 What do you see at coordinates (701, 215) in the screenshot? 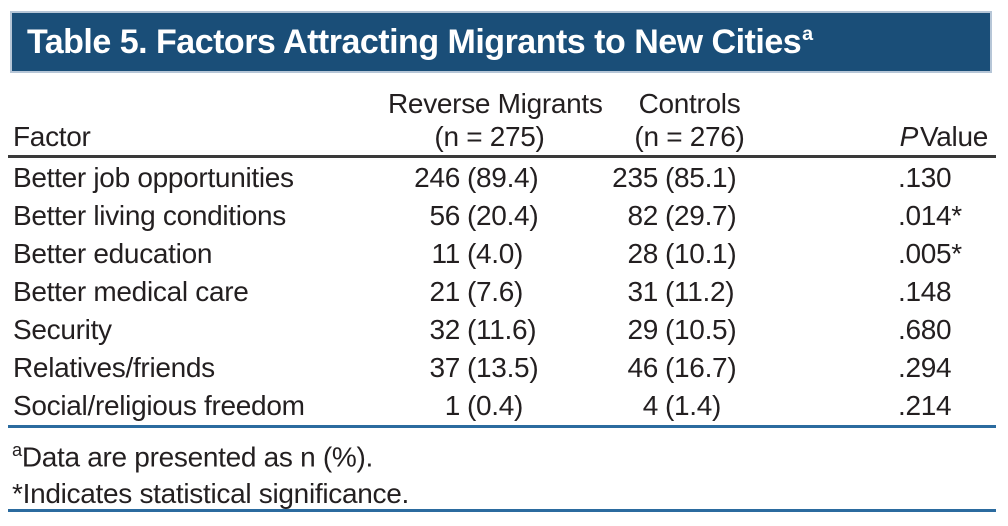
I see `controls-percent-cell: (29.7)` at bounding box center [701, 215].